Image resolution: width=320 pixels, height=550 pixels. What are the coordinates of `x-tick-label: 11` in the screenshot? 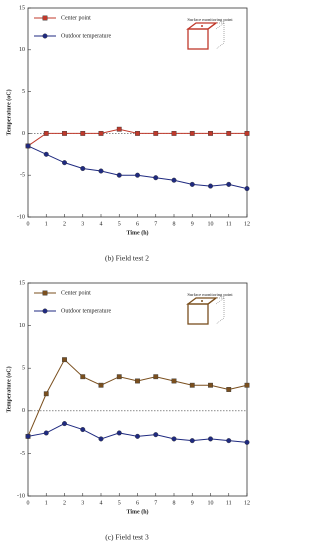 It's located at (229, 224).